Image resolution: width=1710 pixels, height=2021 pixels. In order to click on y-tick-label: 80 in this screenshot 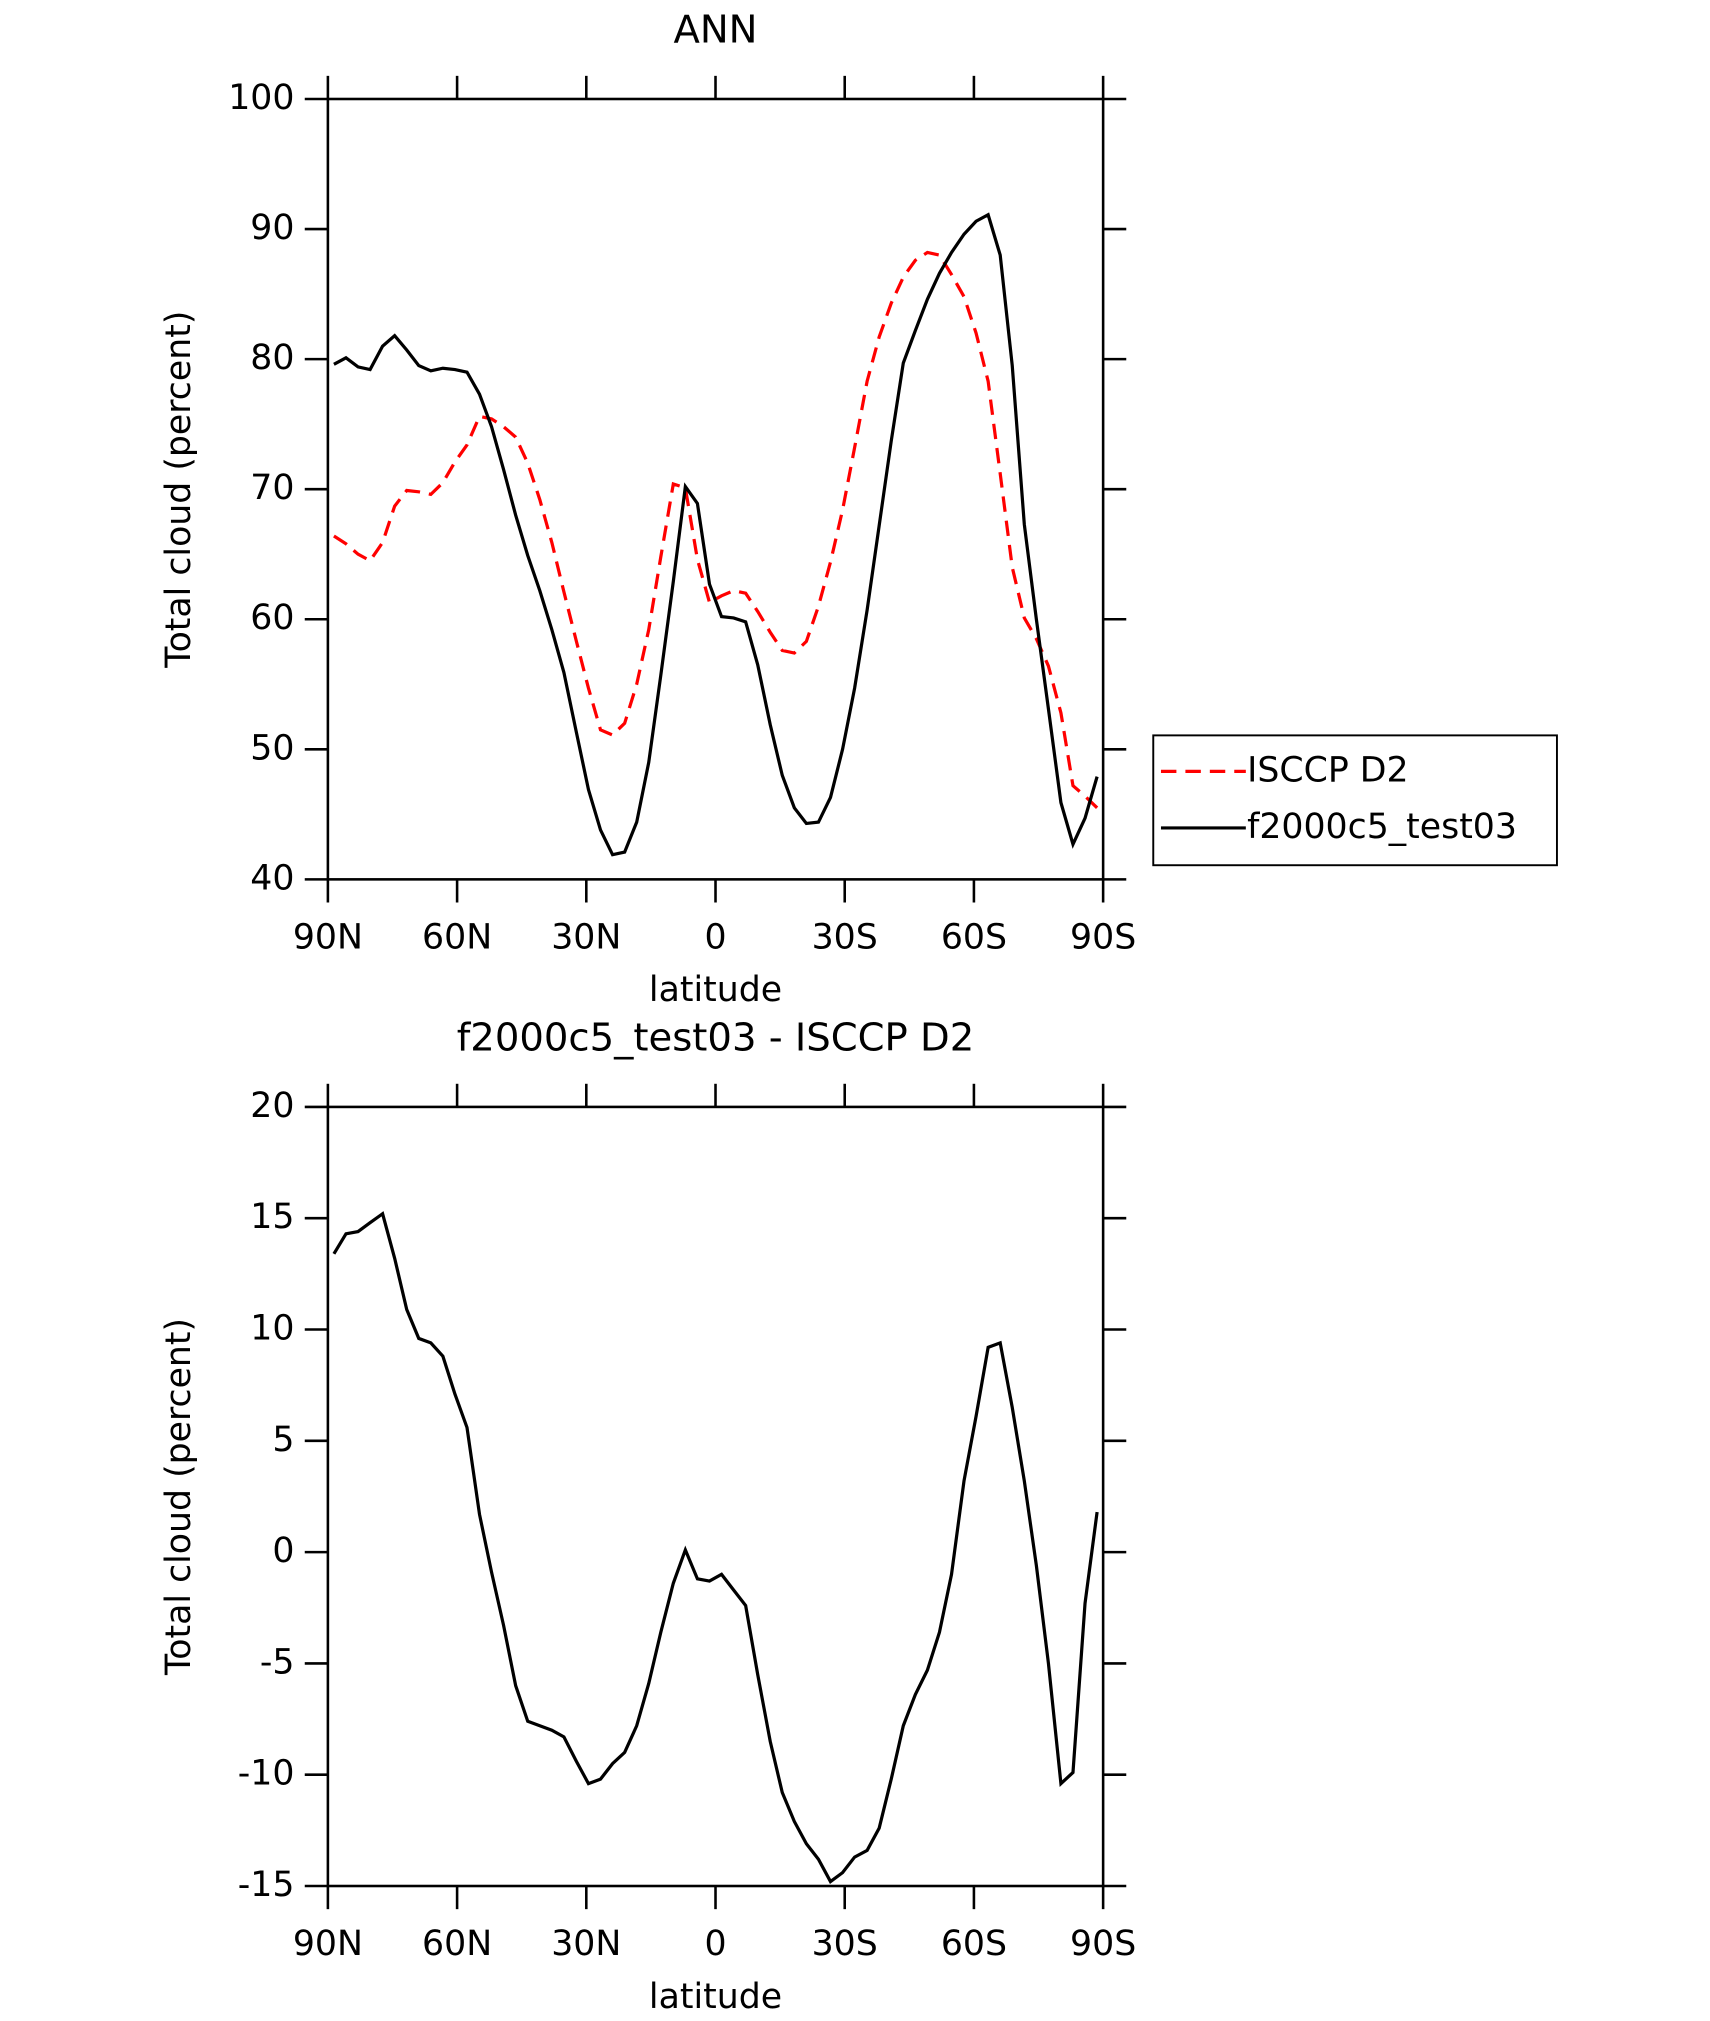, I will do `click(272, 358)`.